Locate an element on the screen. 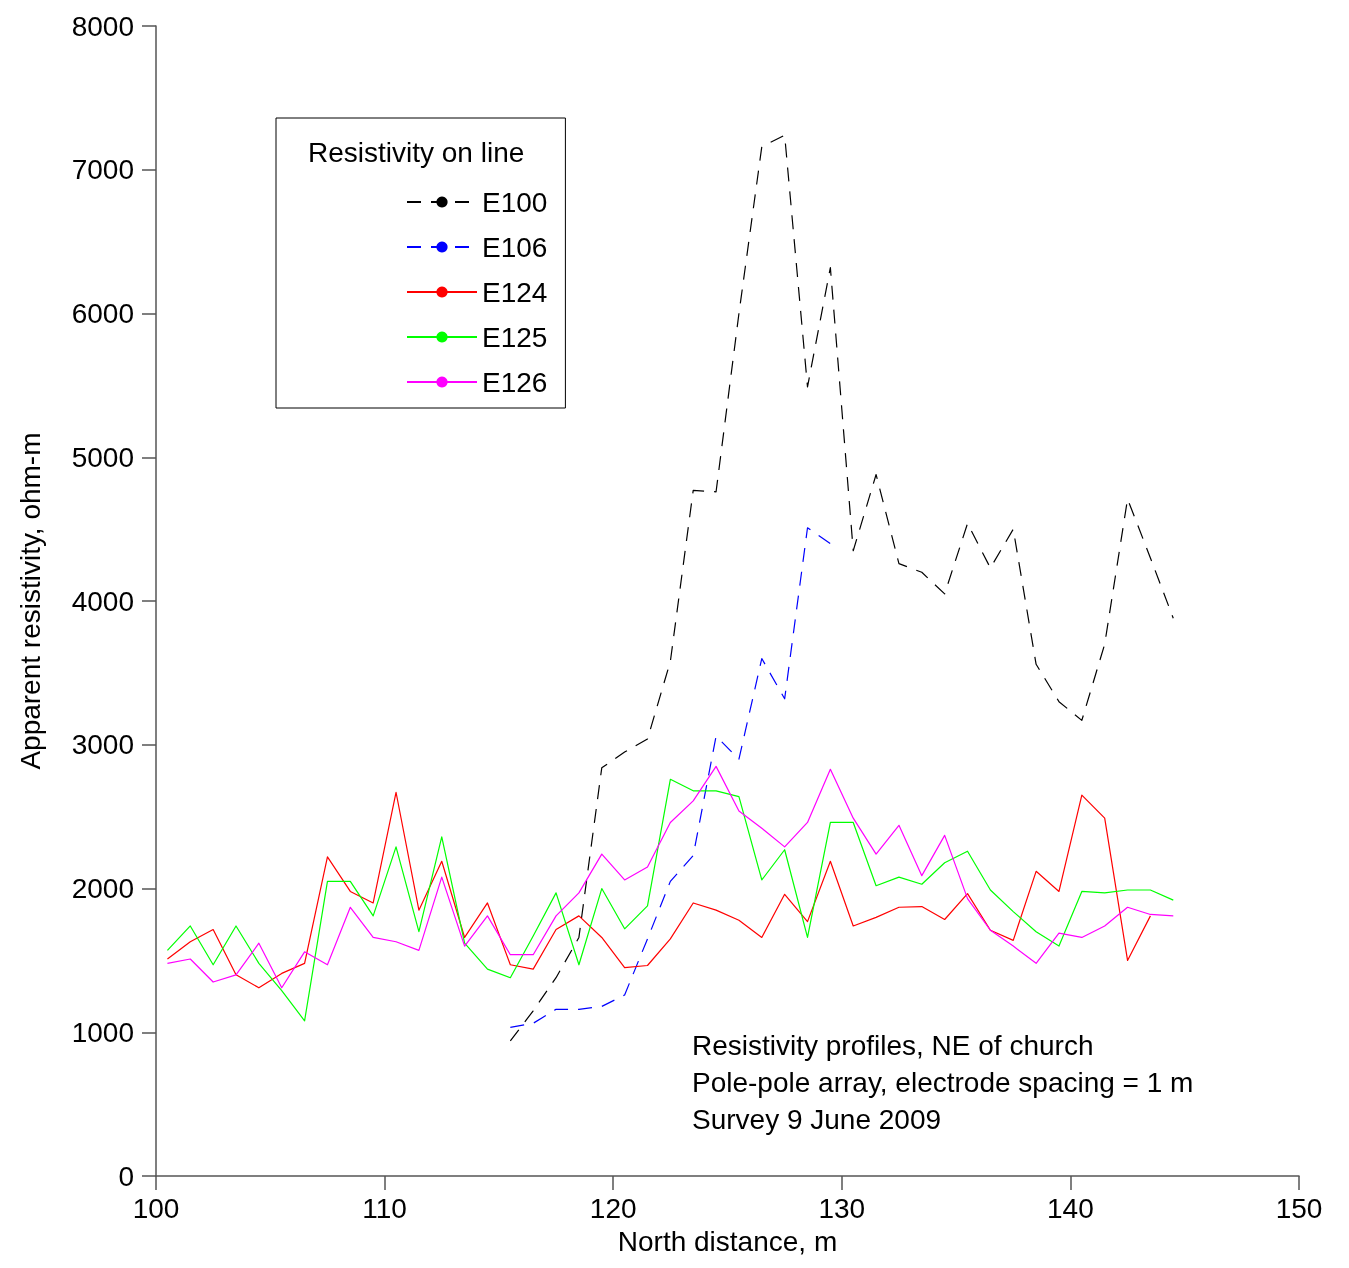 This screenshot has height=1268, width=1349. x-tick-label: 100 is located at coordinates (156, 1208).